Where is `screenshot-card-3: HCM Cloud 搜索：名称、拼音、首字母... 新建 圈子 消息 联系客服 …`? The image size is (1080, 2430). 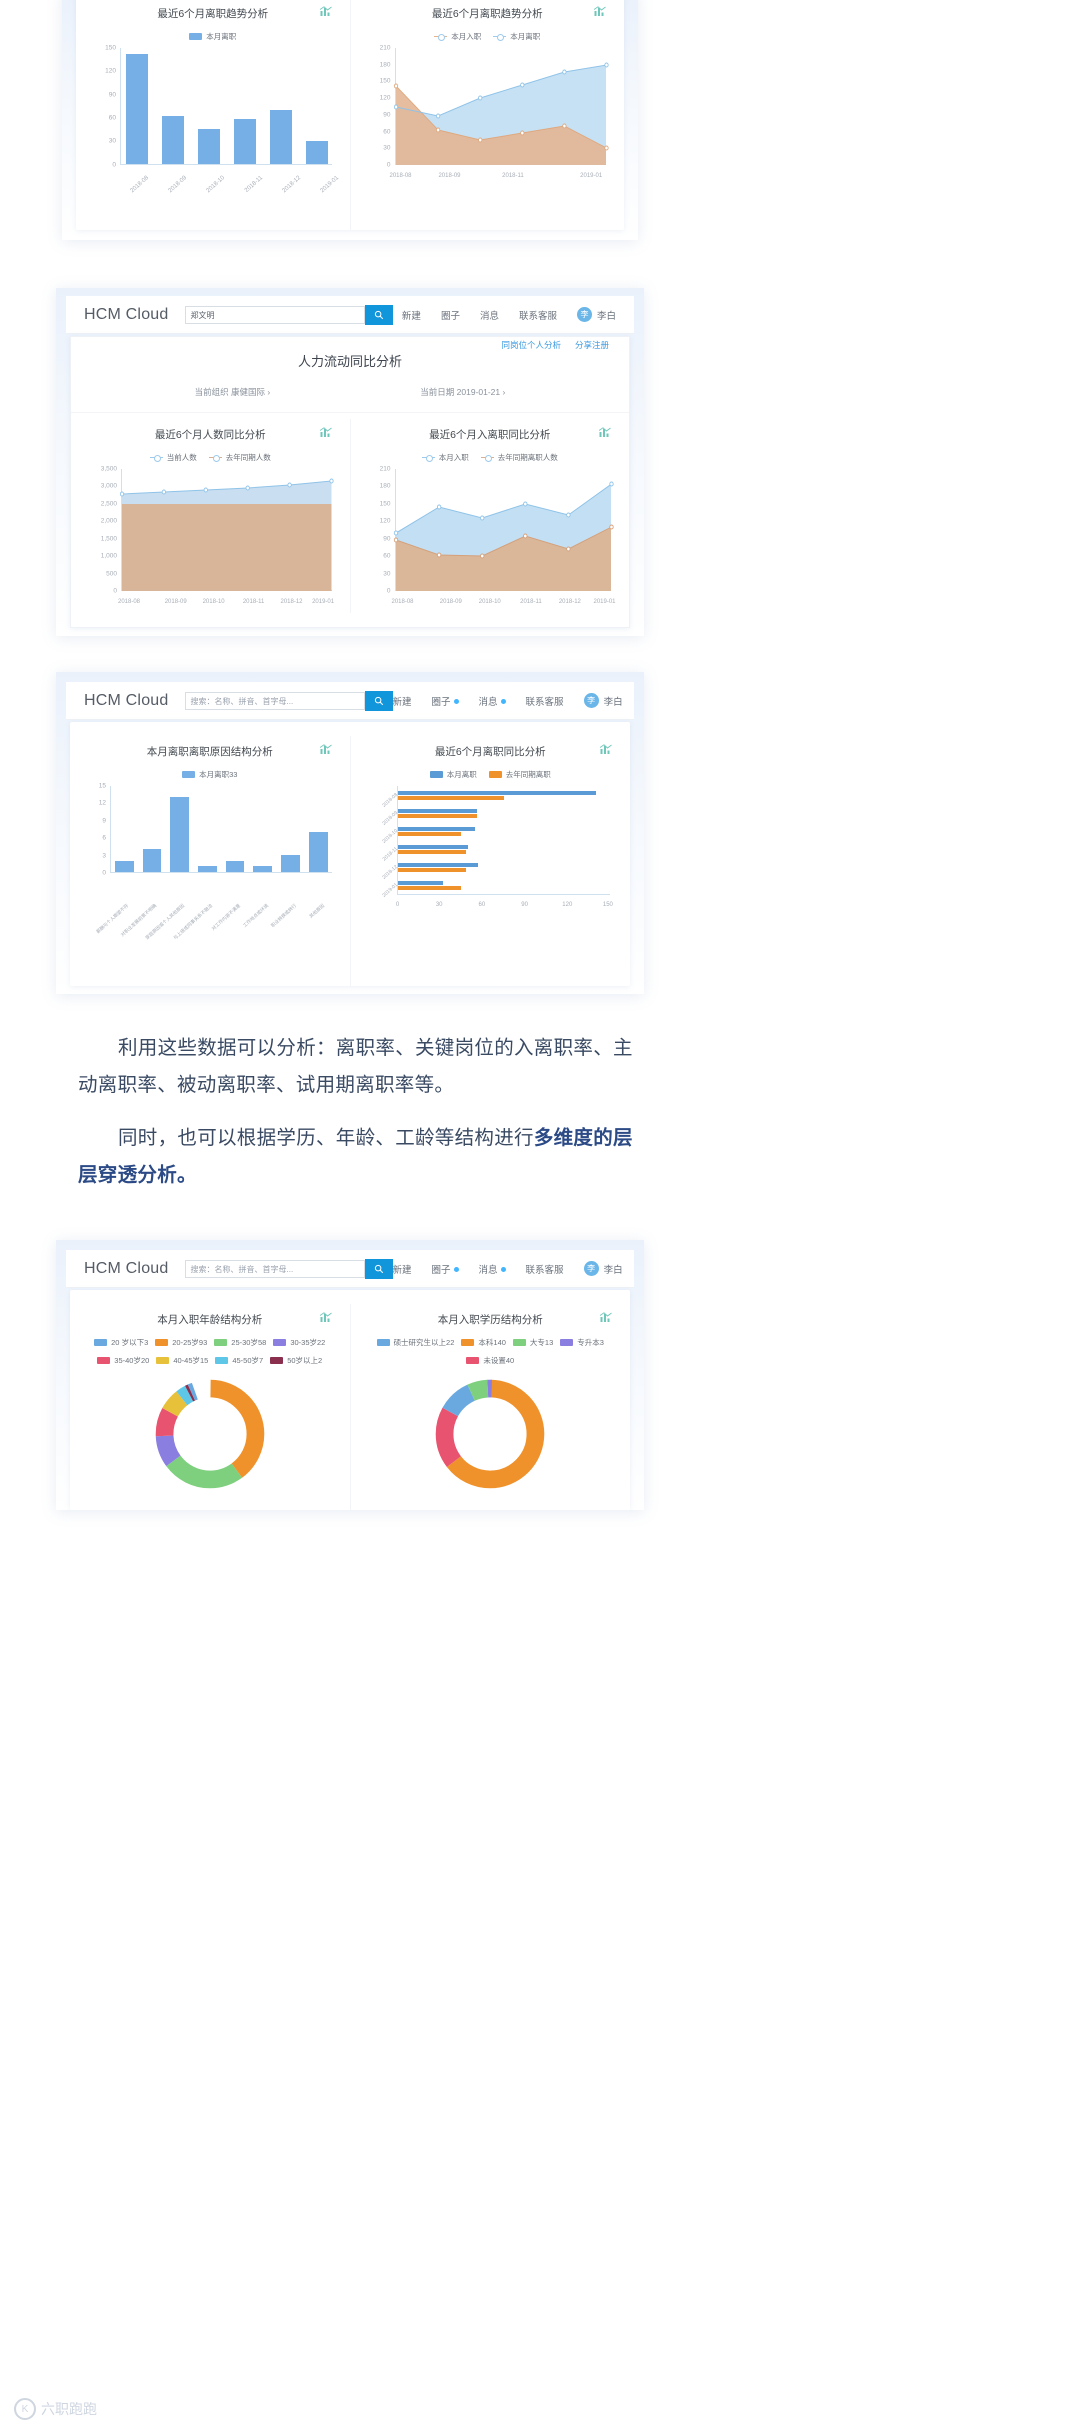 screenshot-card-3: HCM Cloud 搜索：名称、拼音、首字母... 新建 圈子 消息 联系客服 … is located at coordinates (350, 833).